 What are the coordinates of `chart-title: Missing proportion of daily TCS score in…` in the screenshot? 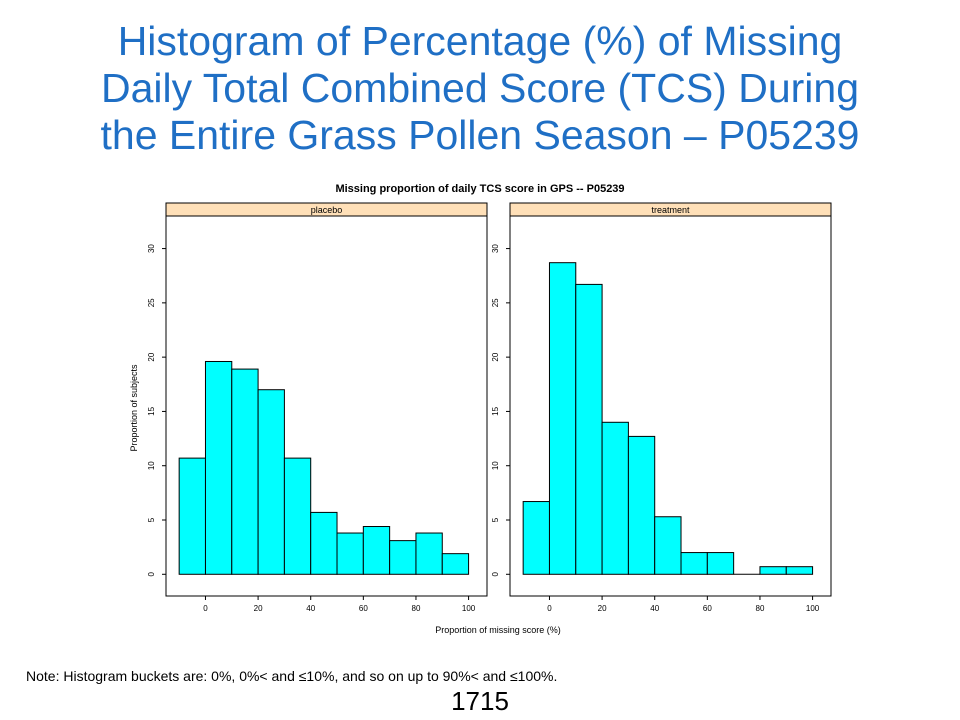 It's located at (479, 189).